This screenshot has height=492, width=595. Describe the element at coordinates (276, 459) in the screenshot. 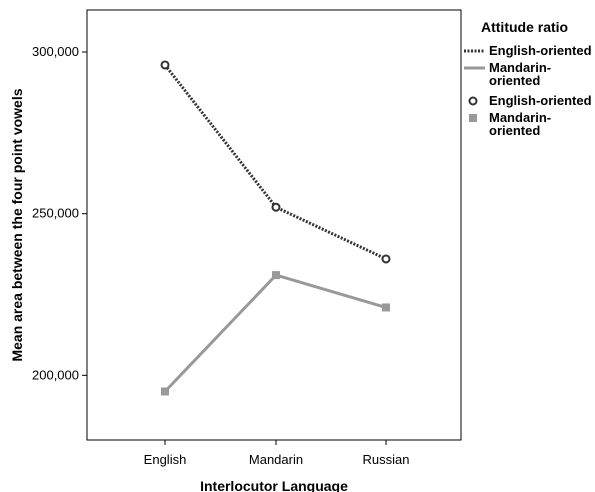

I see `x-tick-label: Mandarin` at that location.